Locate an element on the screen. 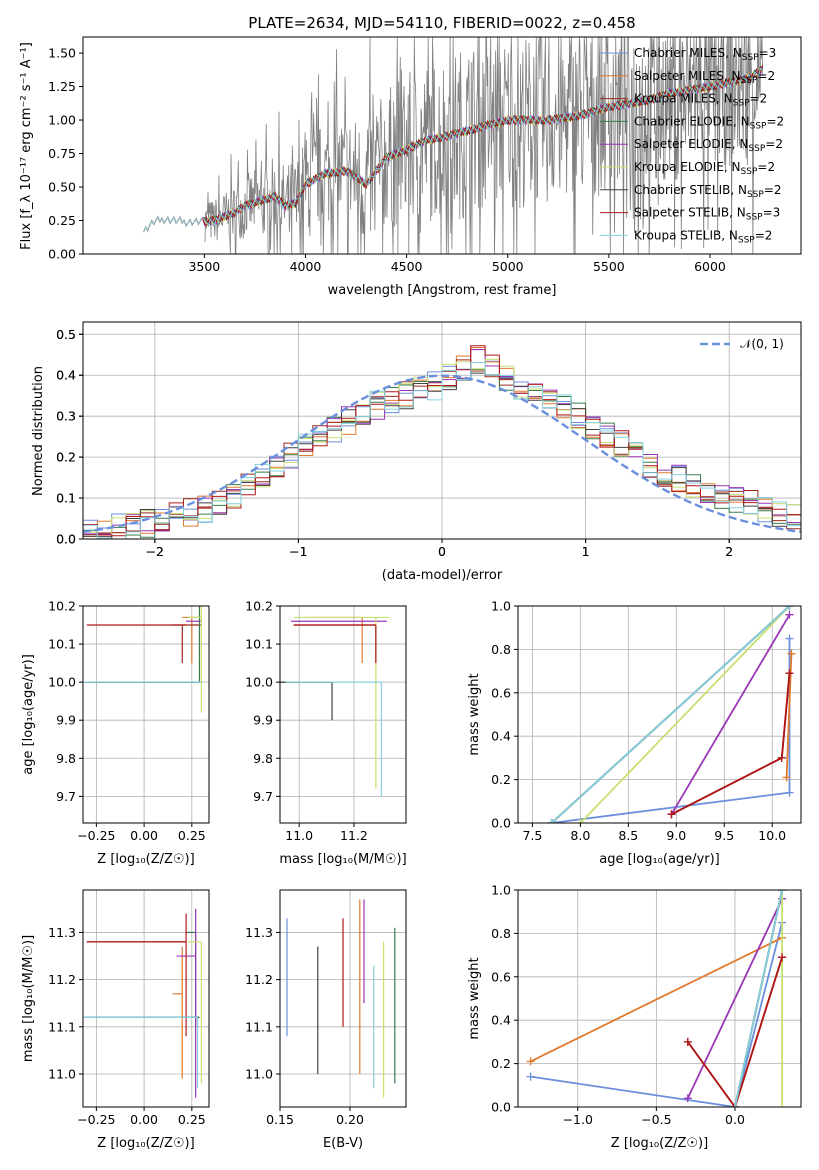 The height and width of the screenshot is (1170, 819). y-tick-label: 0.25 is located at coordinates (62, 220).